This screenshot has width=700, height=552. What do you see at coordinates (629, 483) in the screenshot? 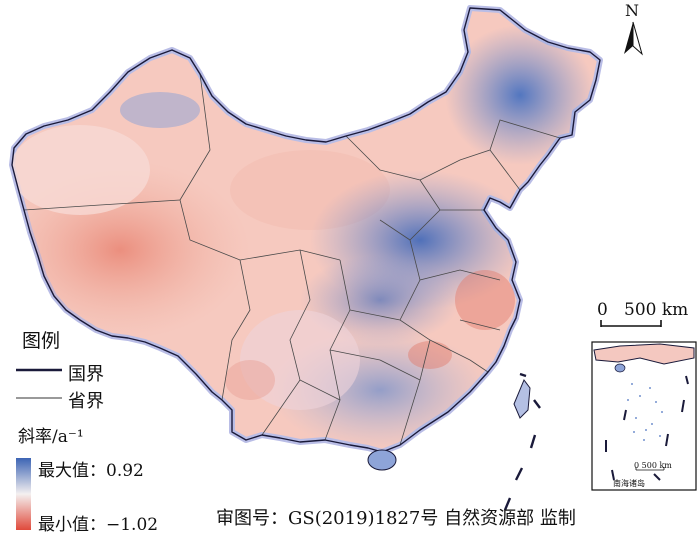
I see `inset-title: 南海诸岛` at bounding box center [629, 483].